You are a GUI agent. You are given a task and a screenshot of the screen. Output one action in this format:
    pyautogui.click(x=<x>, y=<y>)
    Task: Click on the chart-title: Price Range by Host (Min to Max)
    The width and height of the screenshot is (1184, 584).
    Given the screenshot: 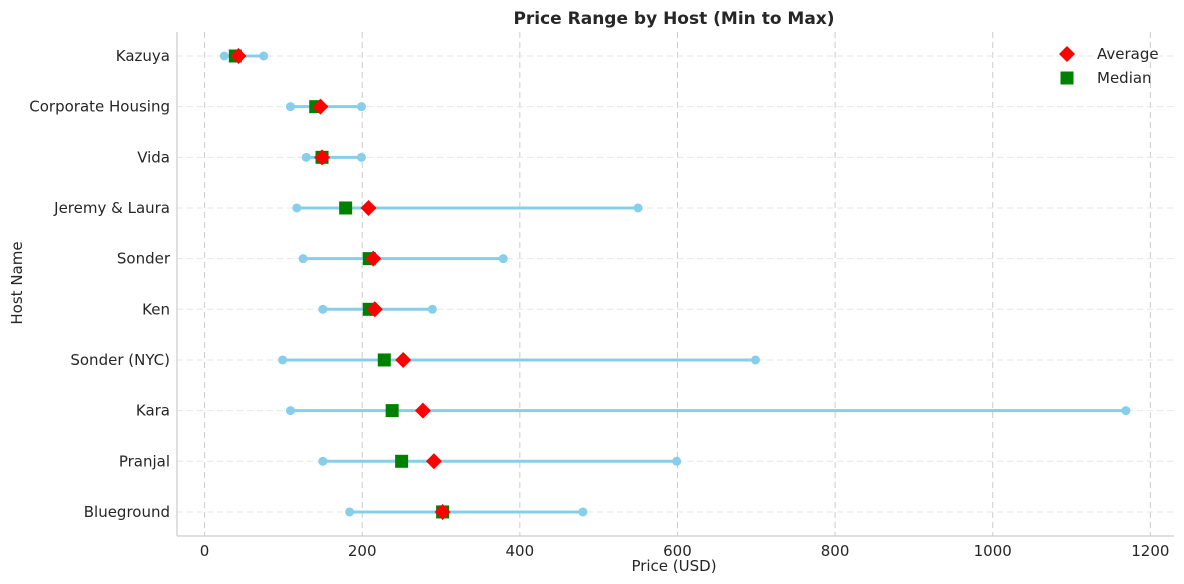 What is the action you would take?
    pyautogui.click(x=673, y=19)
    